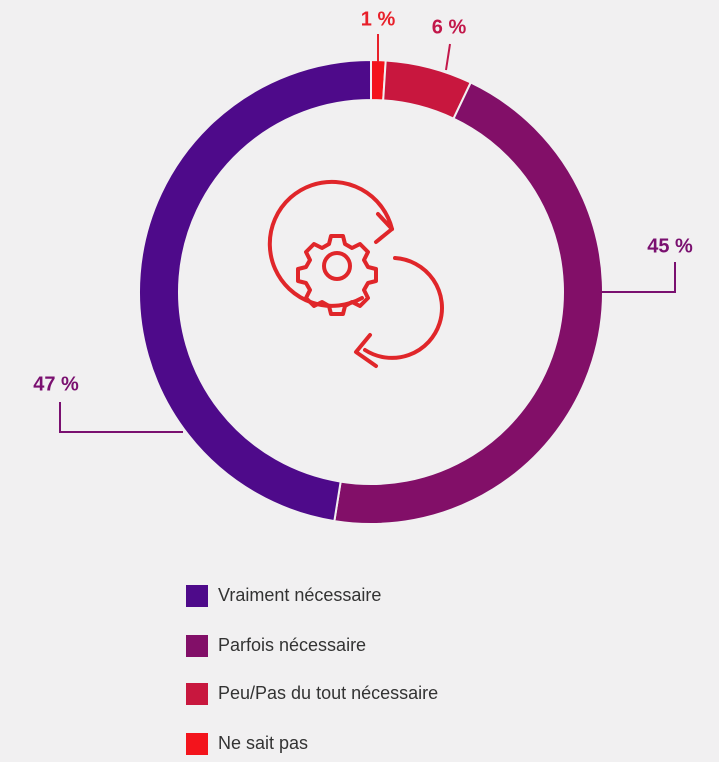 Image resolution: width=719 pixels, height=762 pixels. Describe the element at coordinates (299, 595) in the screenshot. I see `legend-label: Vraiment nécessaire` at that location.